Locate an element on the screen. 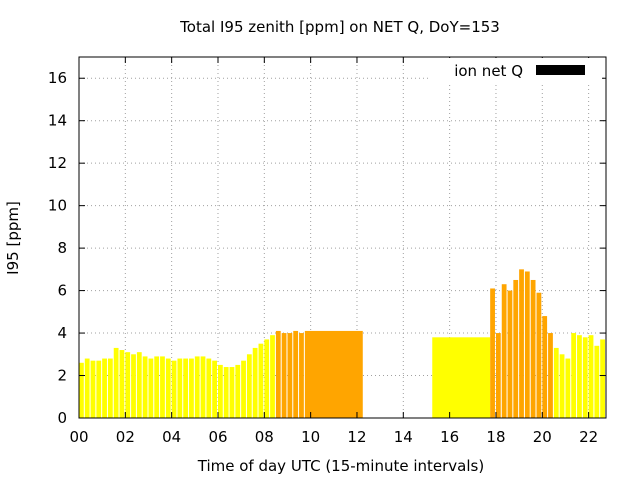 This screenshot has width=640, height=480. x-tick-label: 14 is located at coordinates (403, 437).